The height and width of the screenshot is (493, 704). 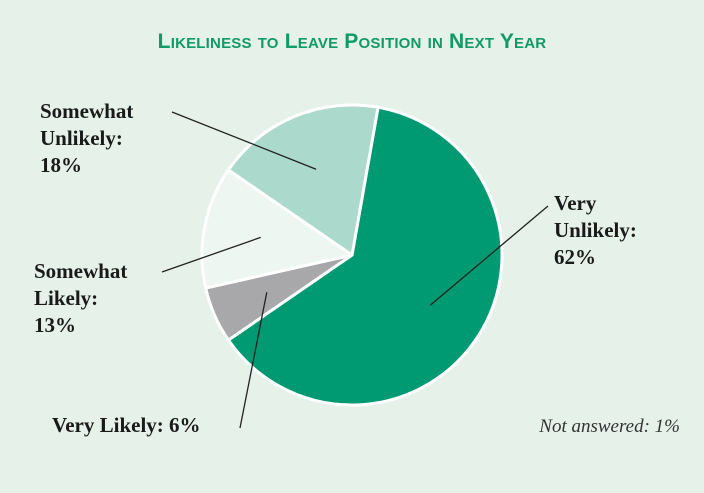 What do you see at coordinates (253, 360) in the screenshot?
I see `leader-line-very-likely` at bounding box center [253, 360].